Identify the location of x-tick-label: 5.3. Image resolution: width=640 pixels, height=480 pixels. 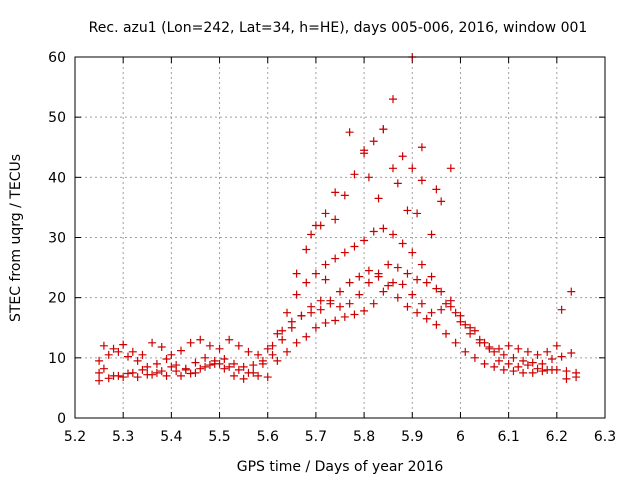
(123, 437).